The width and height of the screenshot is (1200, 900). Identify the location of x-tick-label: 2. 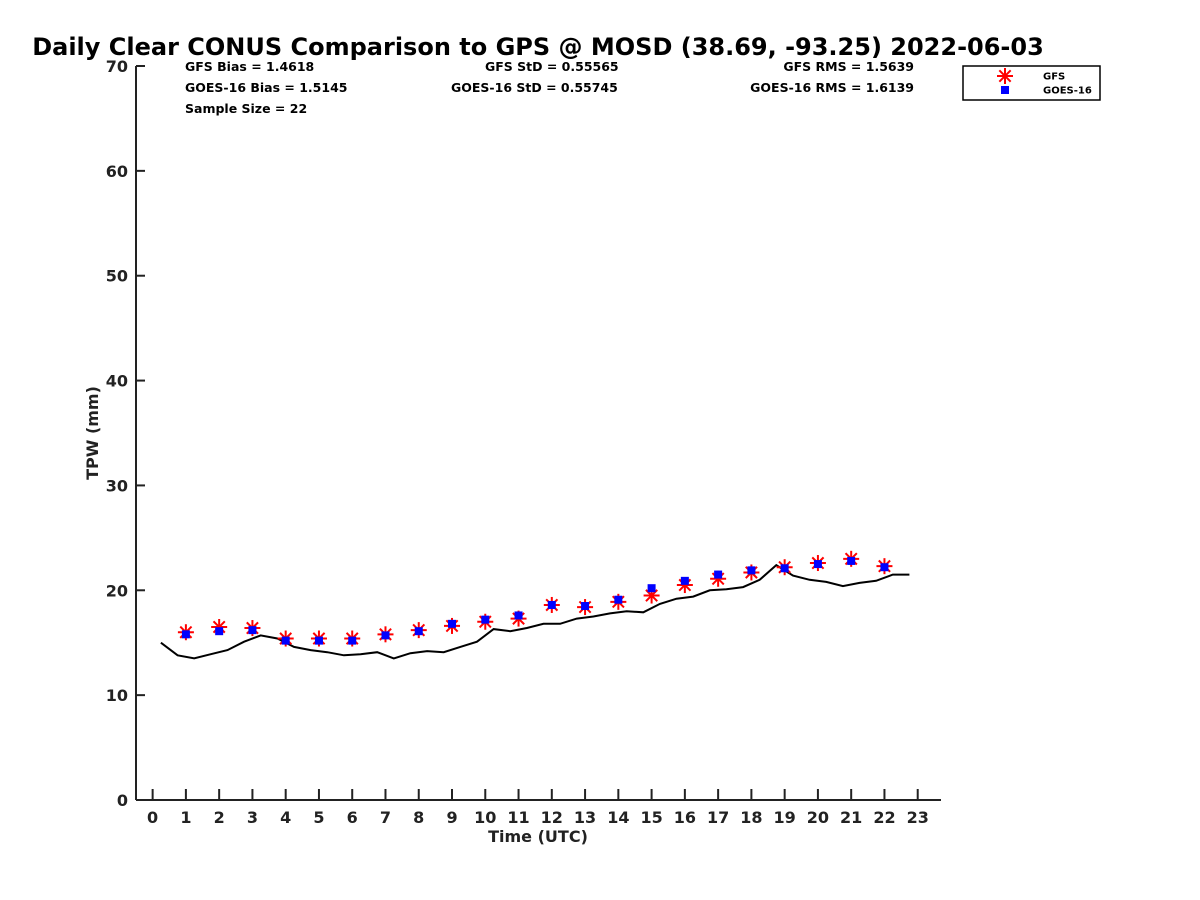
(219, 817).